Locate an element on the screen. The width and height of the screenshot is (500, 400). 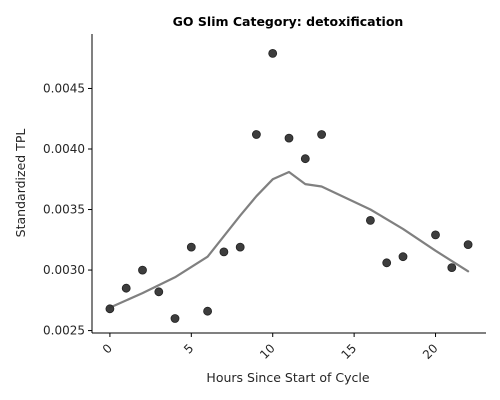
x-axis-ticks: 0 5 10 15 20 is located at coordinates (270, 347).